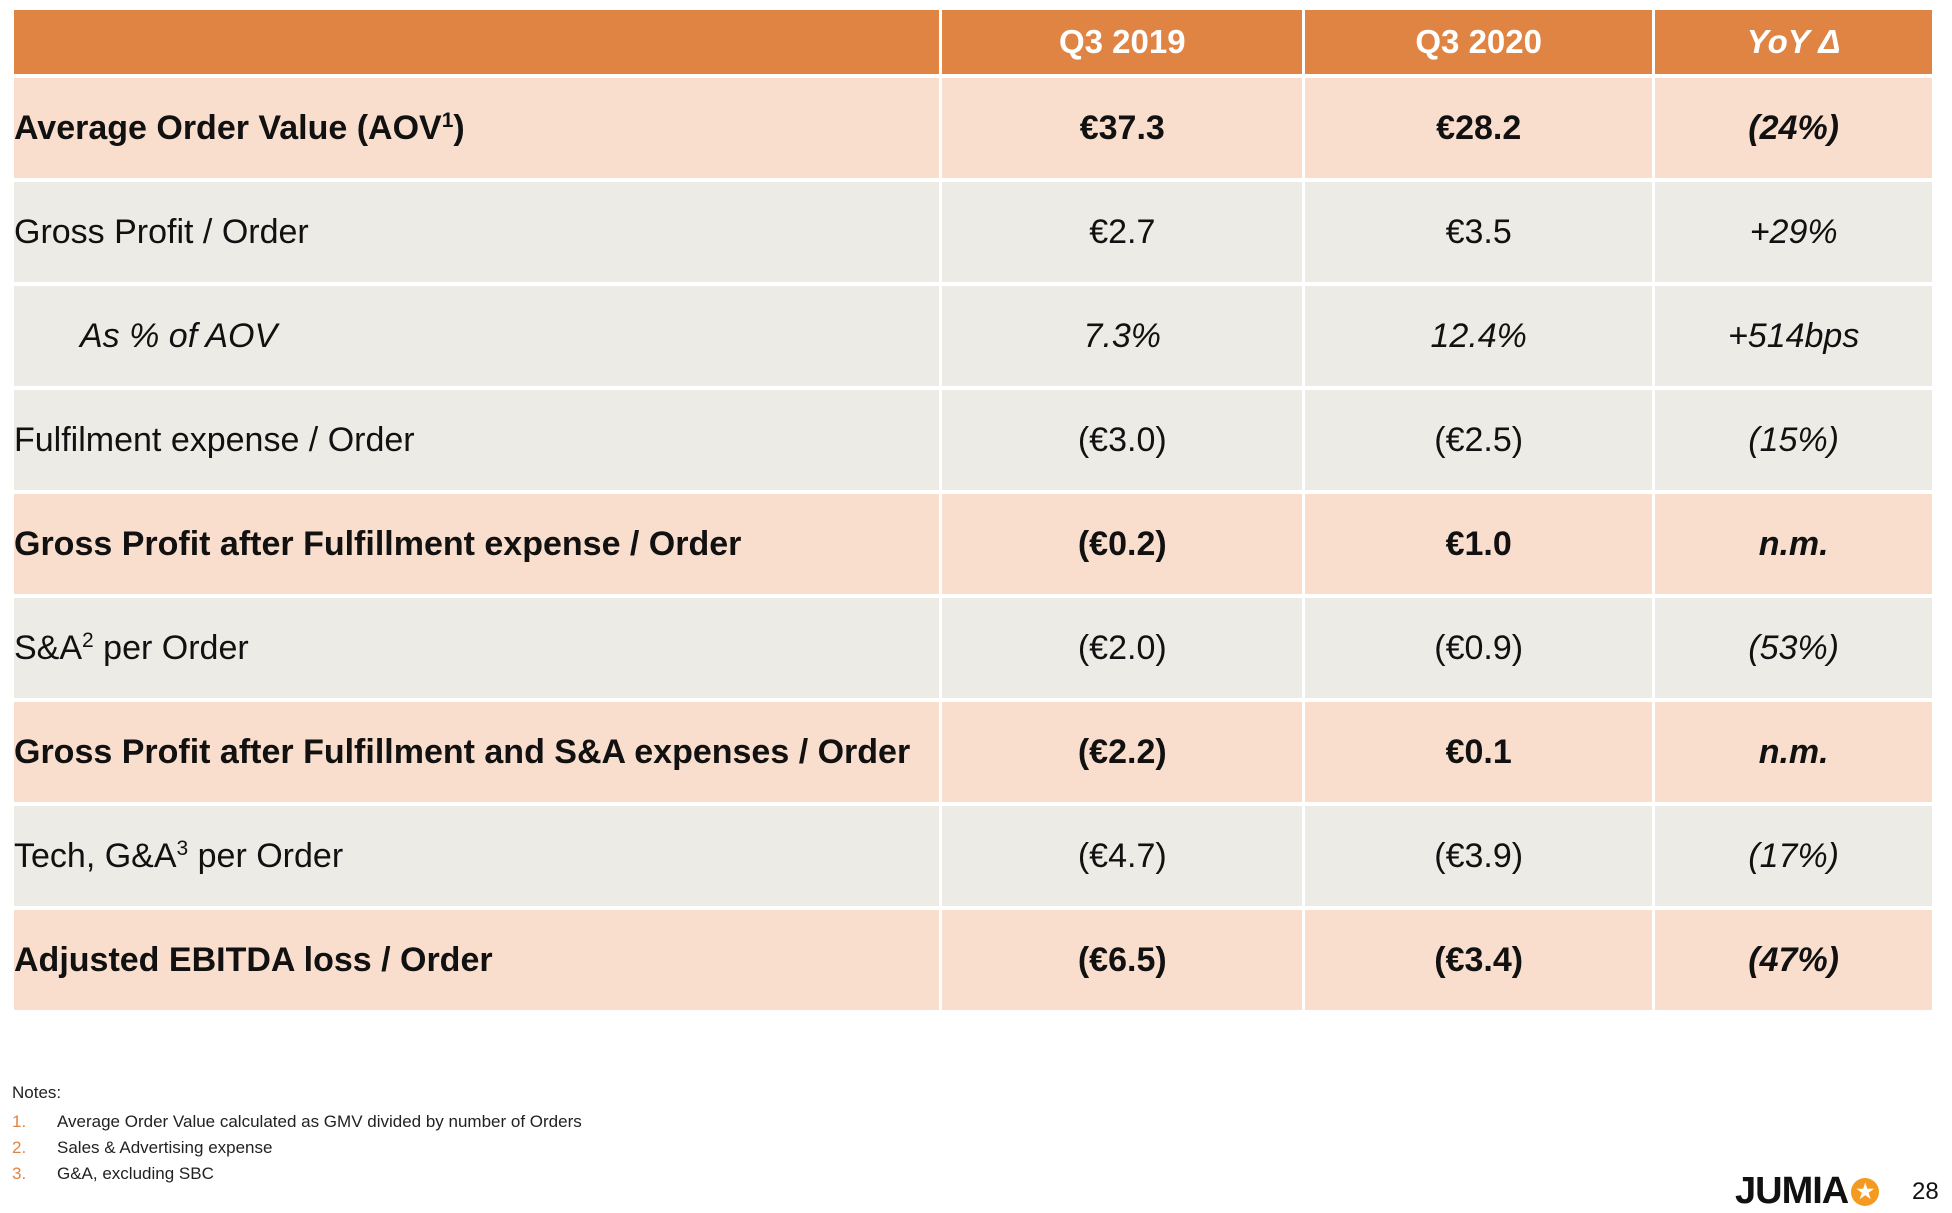  What do you see at coordinates (1480, 650) in the screenshot?
I see `value-q3-2020: (€0.9)` at bounding box center [1480, 650].